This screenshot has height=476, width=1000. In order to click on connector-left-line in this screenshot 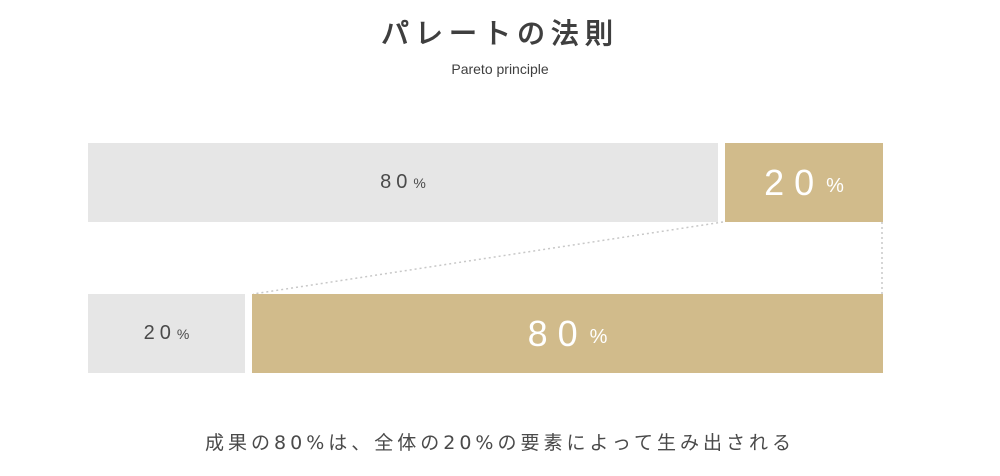, I will do `click(488, 258)`.